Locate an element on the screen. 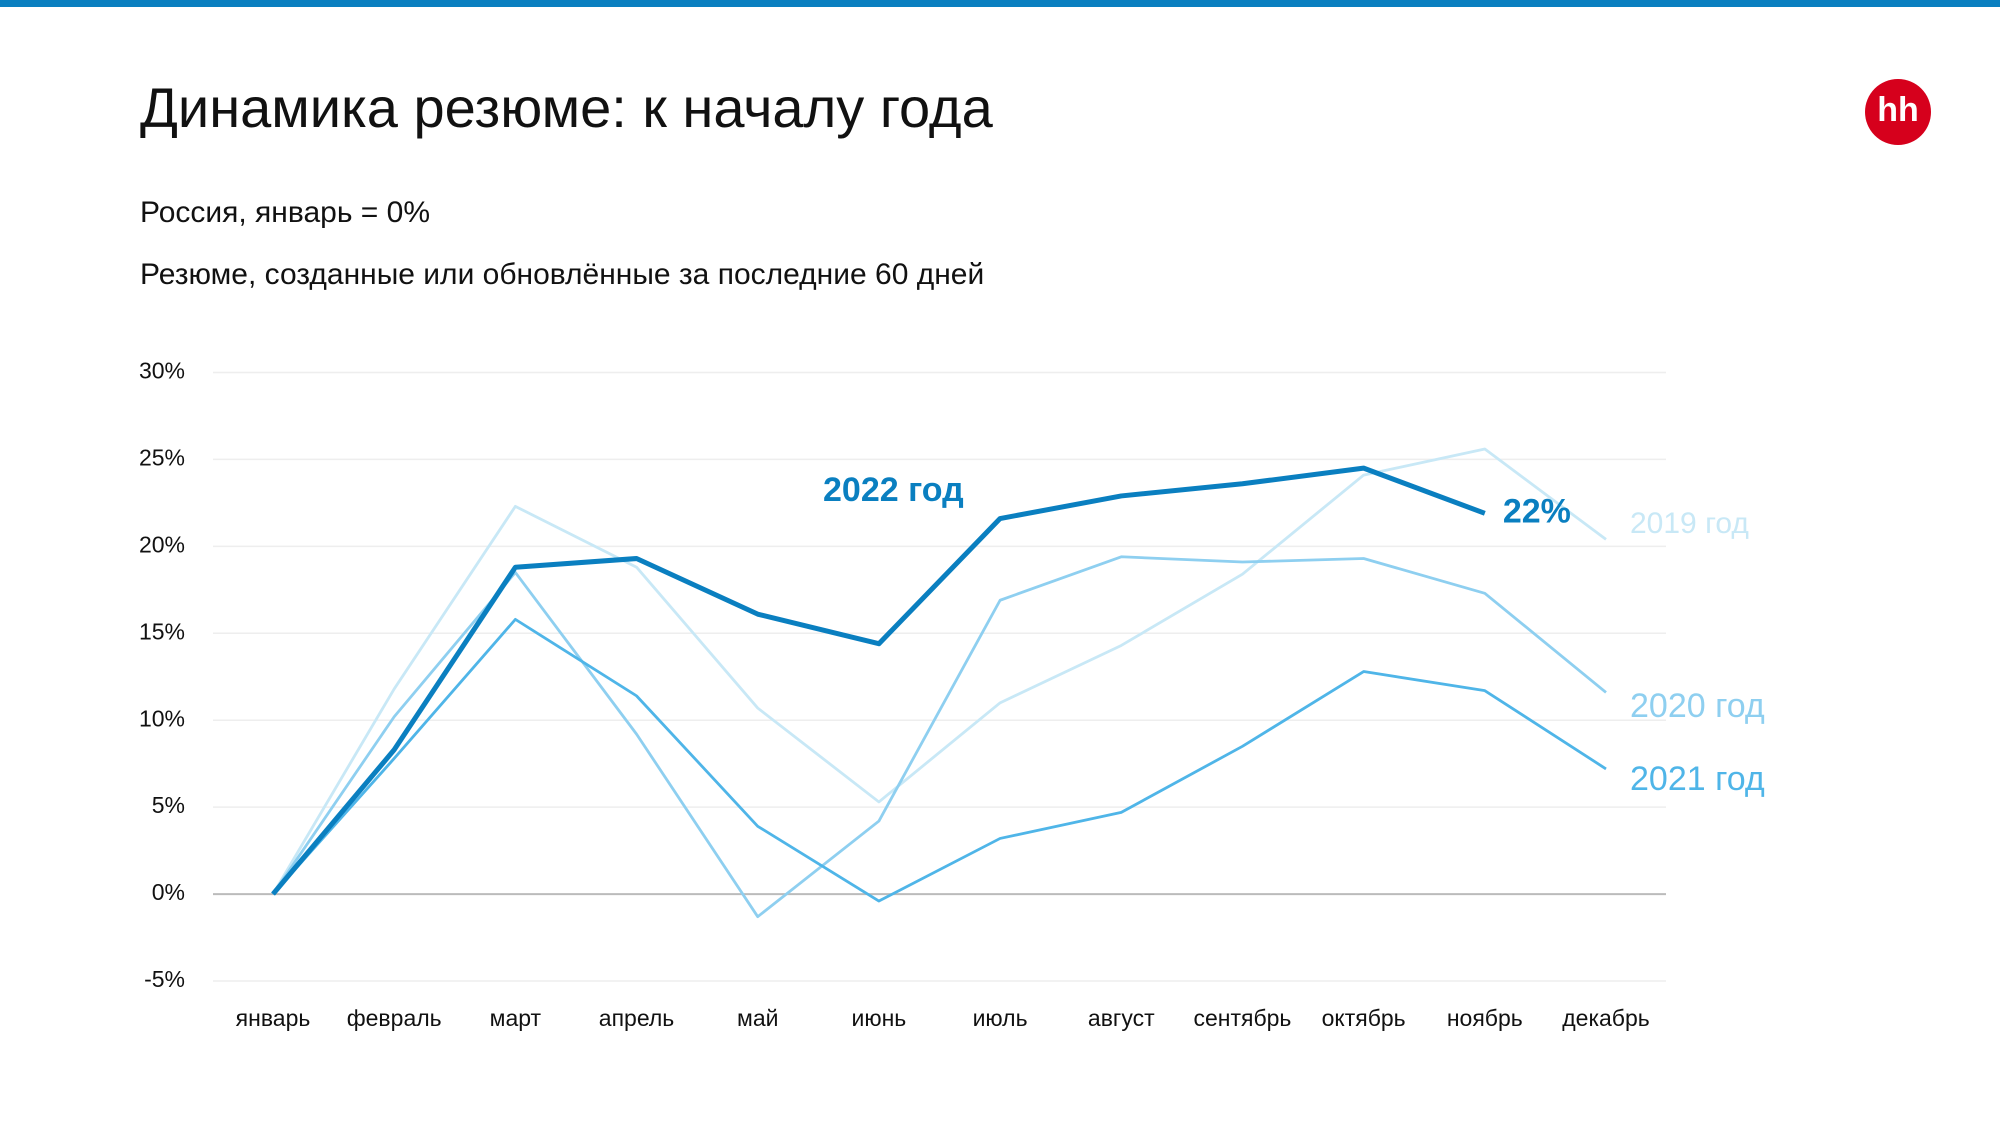  y-tick-label: 10% is located at coordinates (162, 718).